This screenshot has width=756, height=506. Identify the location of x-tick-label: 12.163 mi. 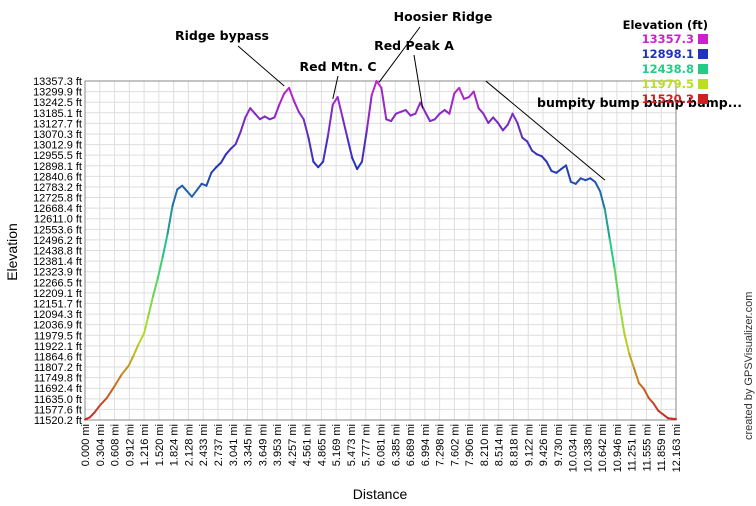
(677, 448).